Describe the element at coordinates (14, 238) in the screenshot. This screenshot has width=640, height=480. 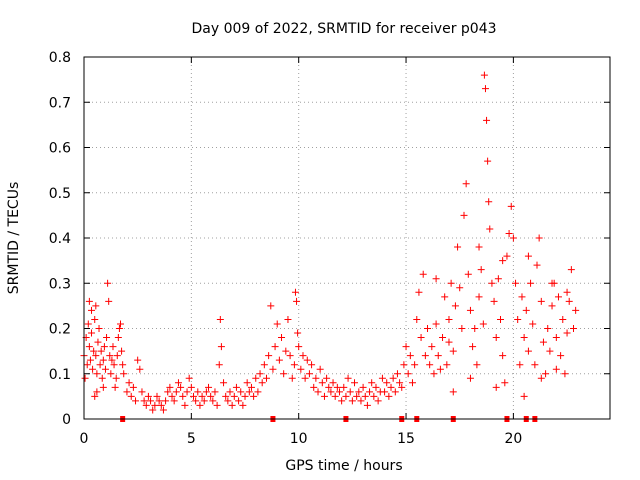
I see `y-axis-label: SRMTID / TECUs` at that location.